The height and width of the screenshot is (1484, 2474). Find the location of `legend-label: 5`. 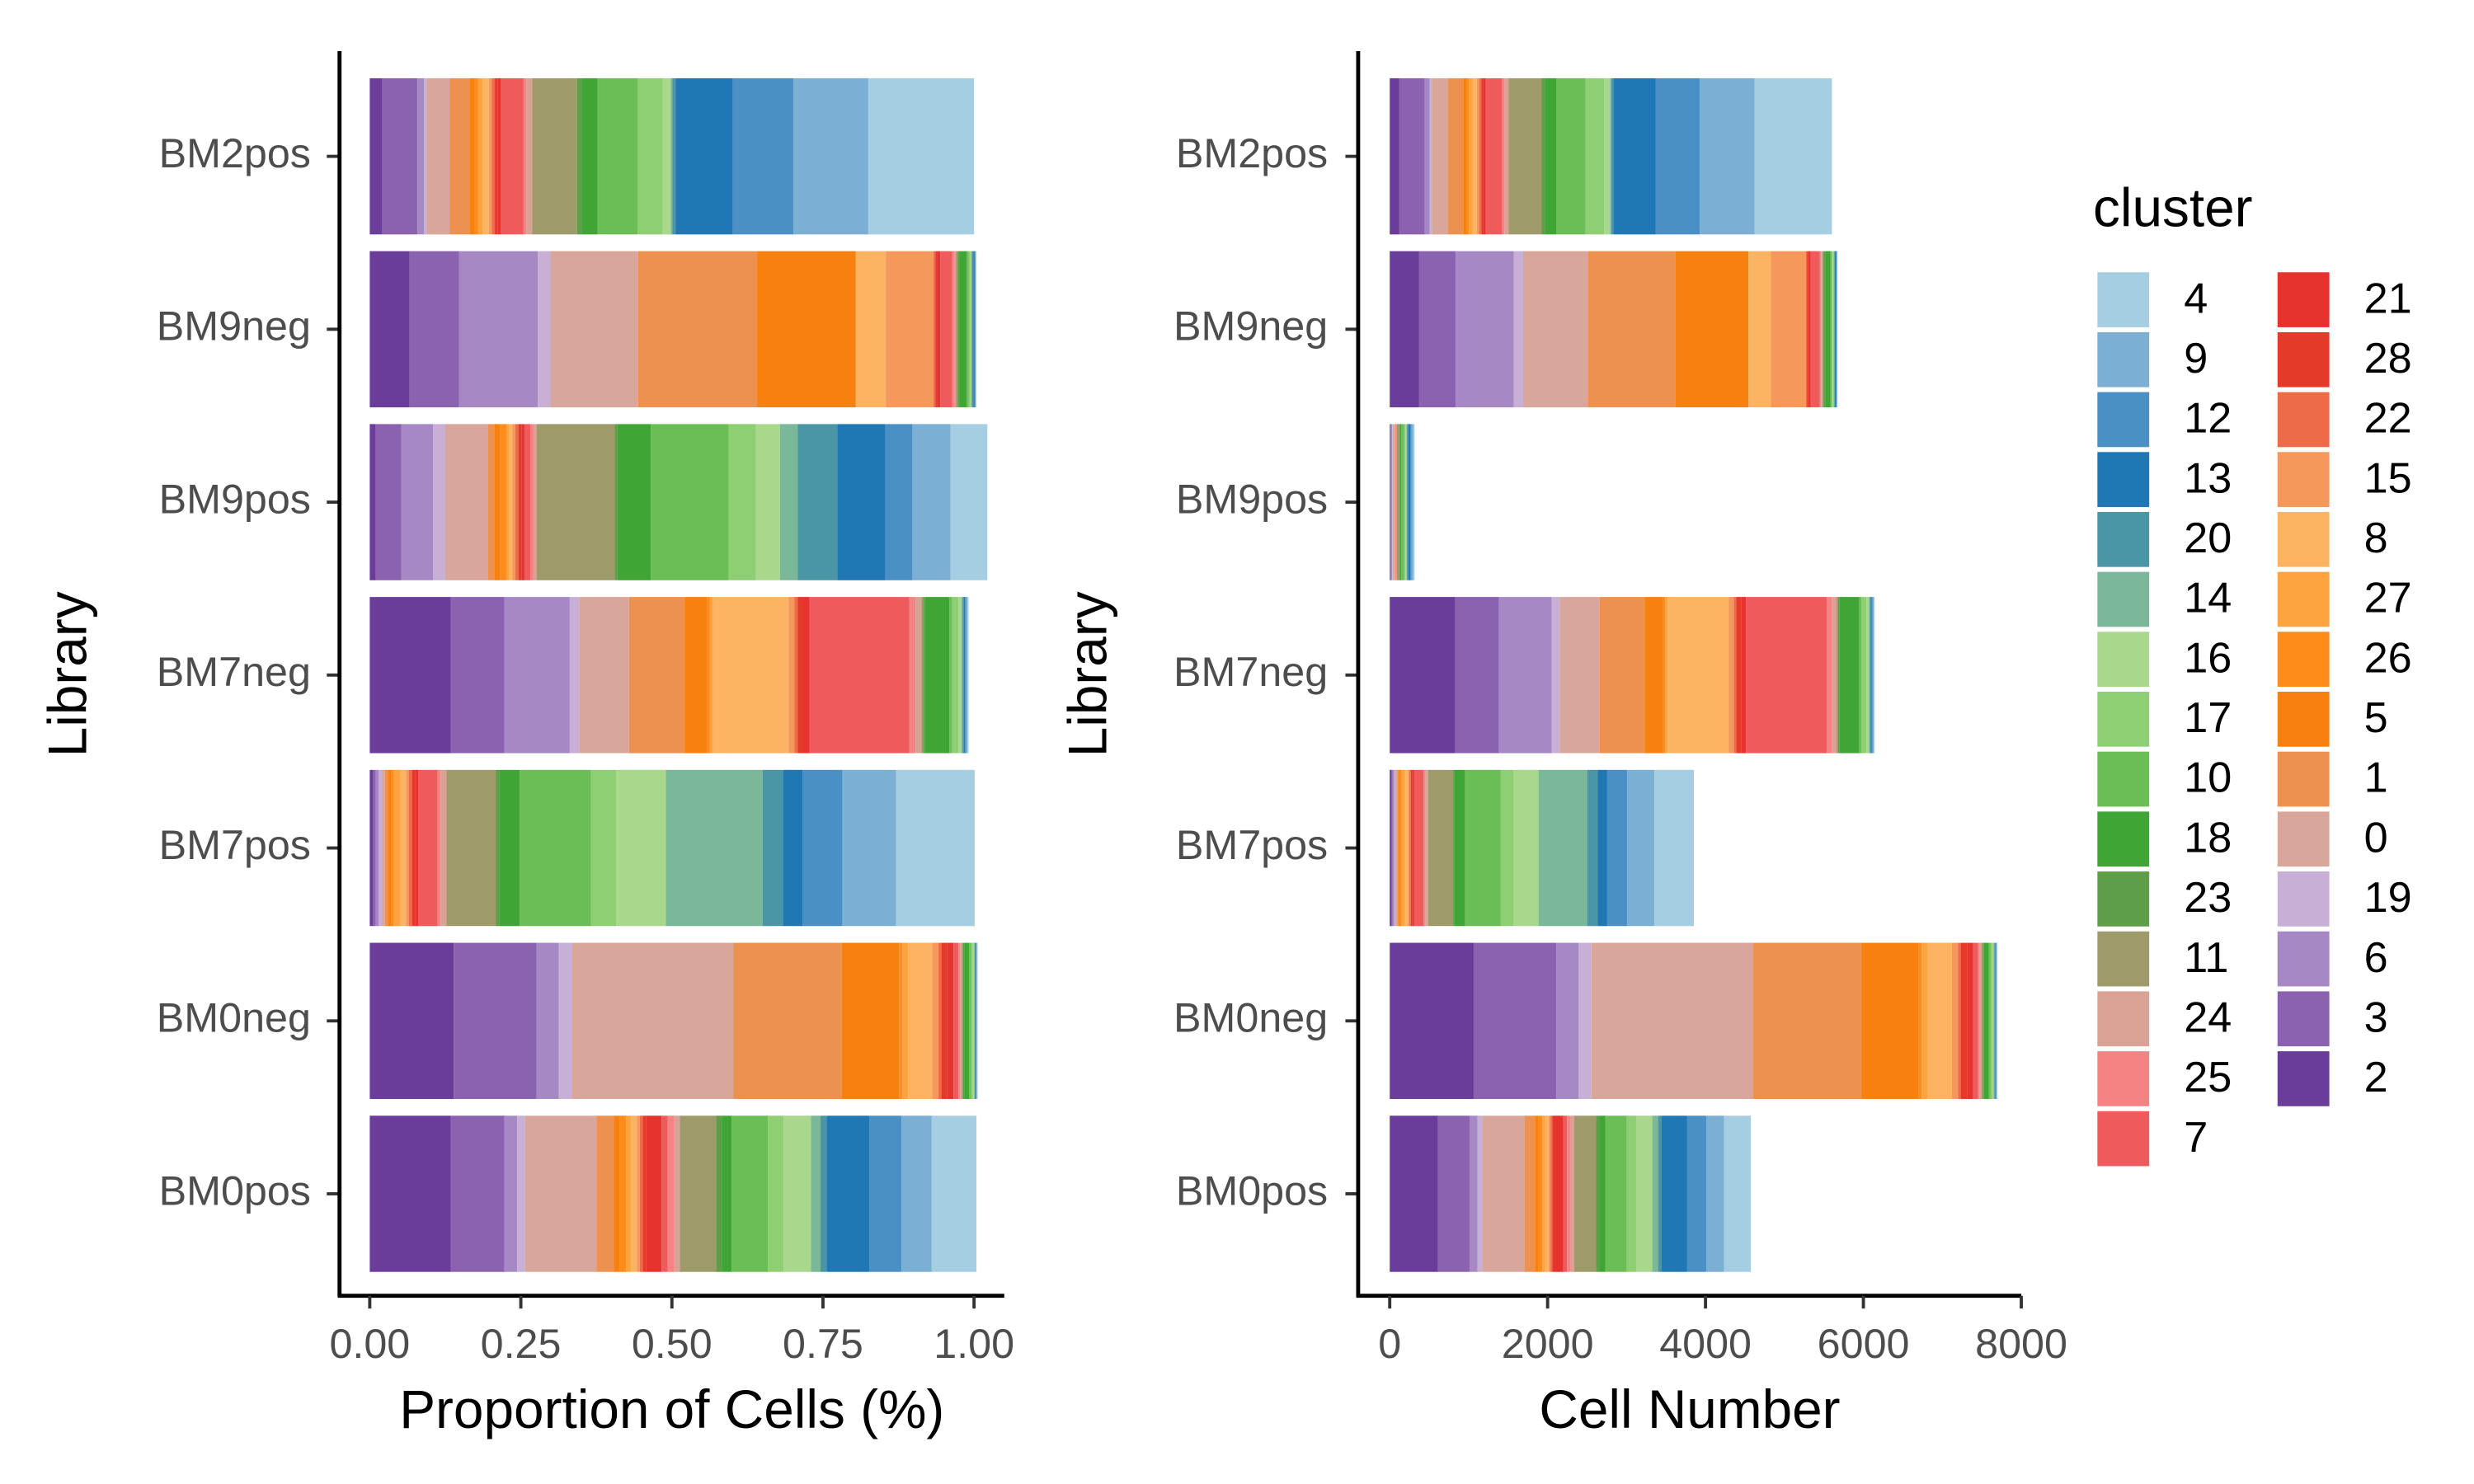

legend-label: 5 is located at coordinates (2376, 718).